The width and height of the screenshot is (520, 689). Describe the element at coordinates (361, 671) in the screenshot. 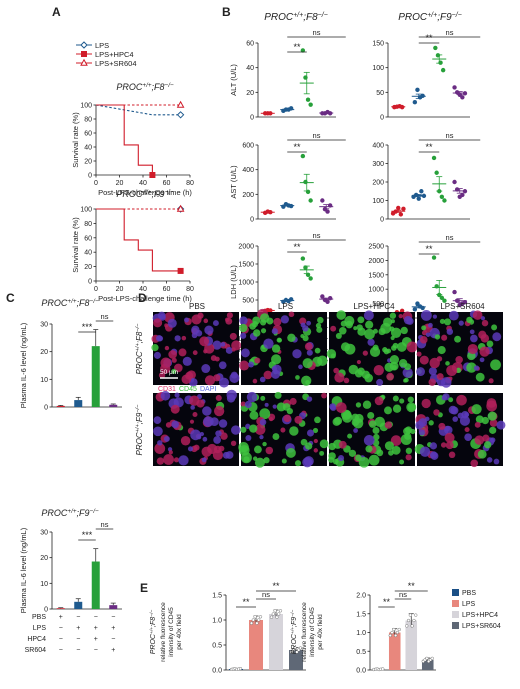

I see `y-tick-label: 0.0` at that location.